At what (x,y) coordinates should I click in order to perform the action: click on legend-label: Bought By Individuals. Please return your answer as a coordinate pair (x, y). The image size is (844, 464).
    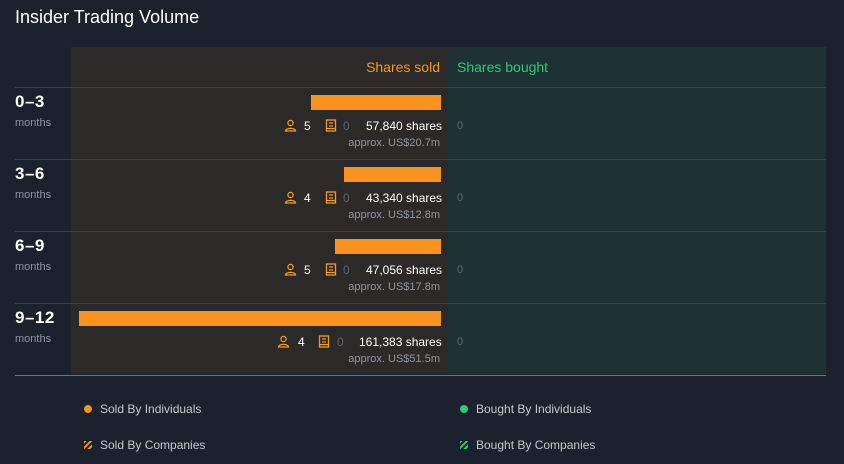
    Looking at the image, I should click on (534, 409).